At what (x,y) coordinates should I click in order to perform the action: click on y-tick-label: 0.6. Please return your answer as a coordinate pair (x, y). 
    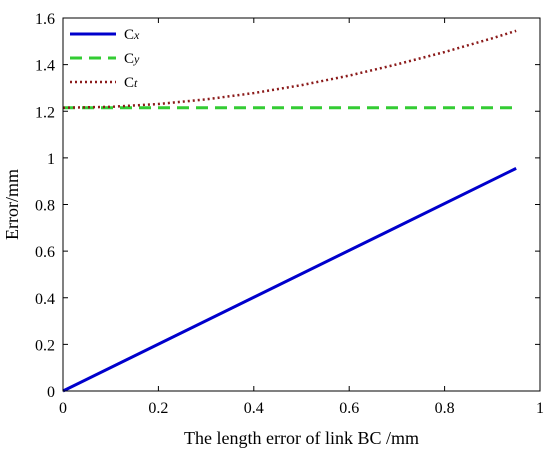
    Looking at the image, I should click on (45, 252).